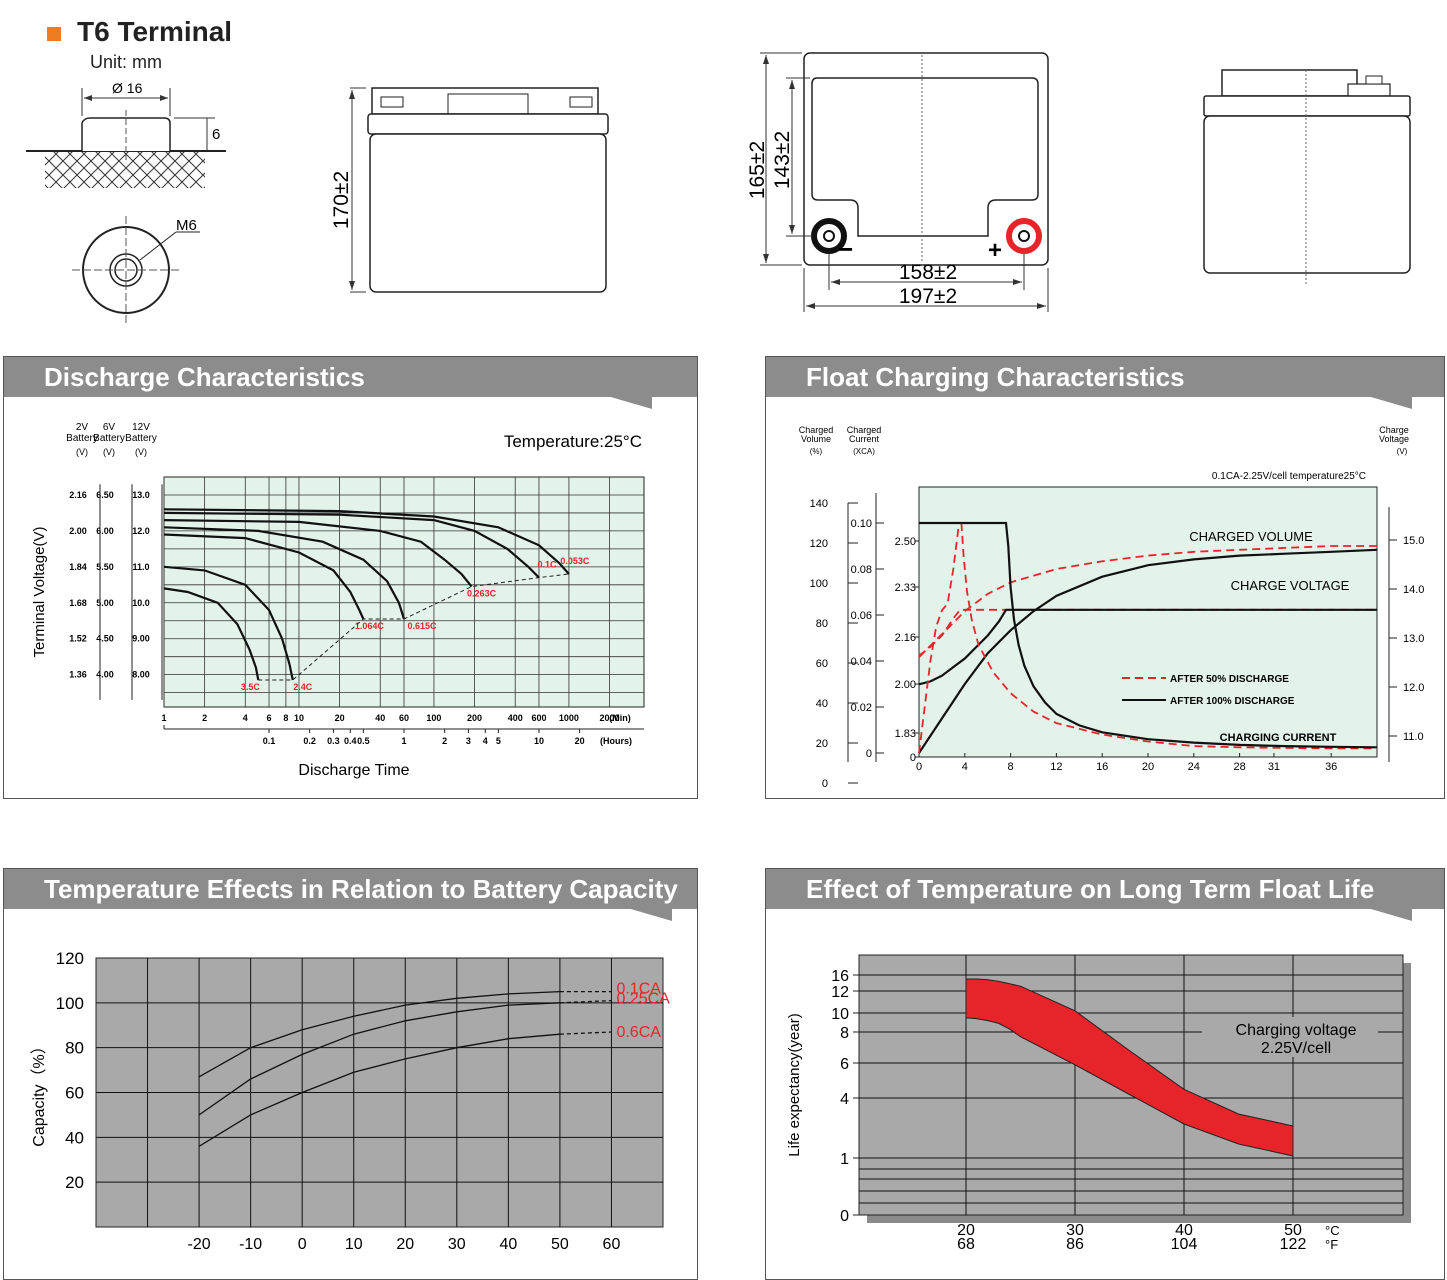 The width and height of the screenshot is (1447, 1280). What do you see at coordinates (861, 570) in the screenshot?
I see `tick-current: 0.08` at bounding box center [861, 570].